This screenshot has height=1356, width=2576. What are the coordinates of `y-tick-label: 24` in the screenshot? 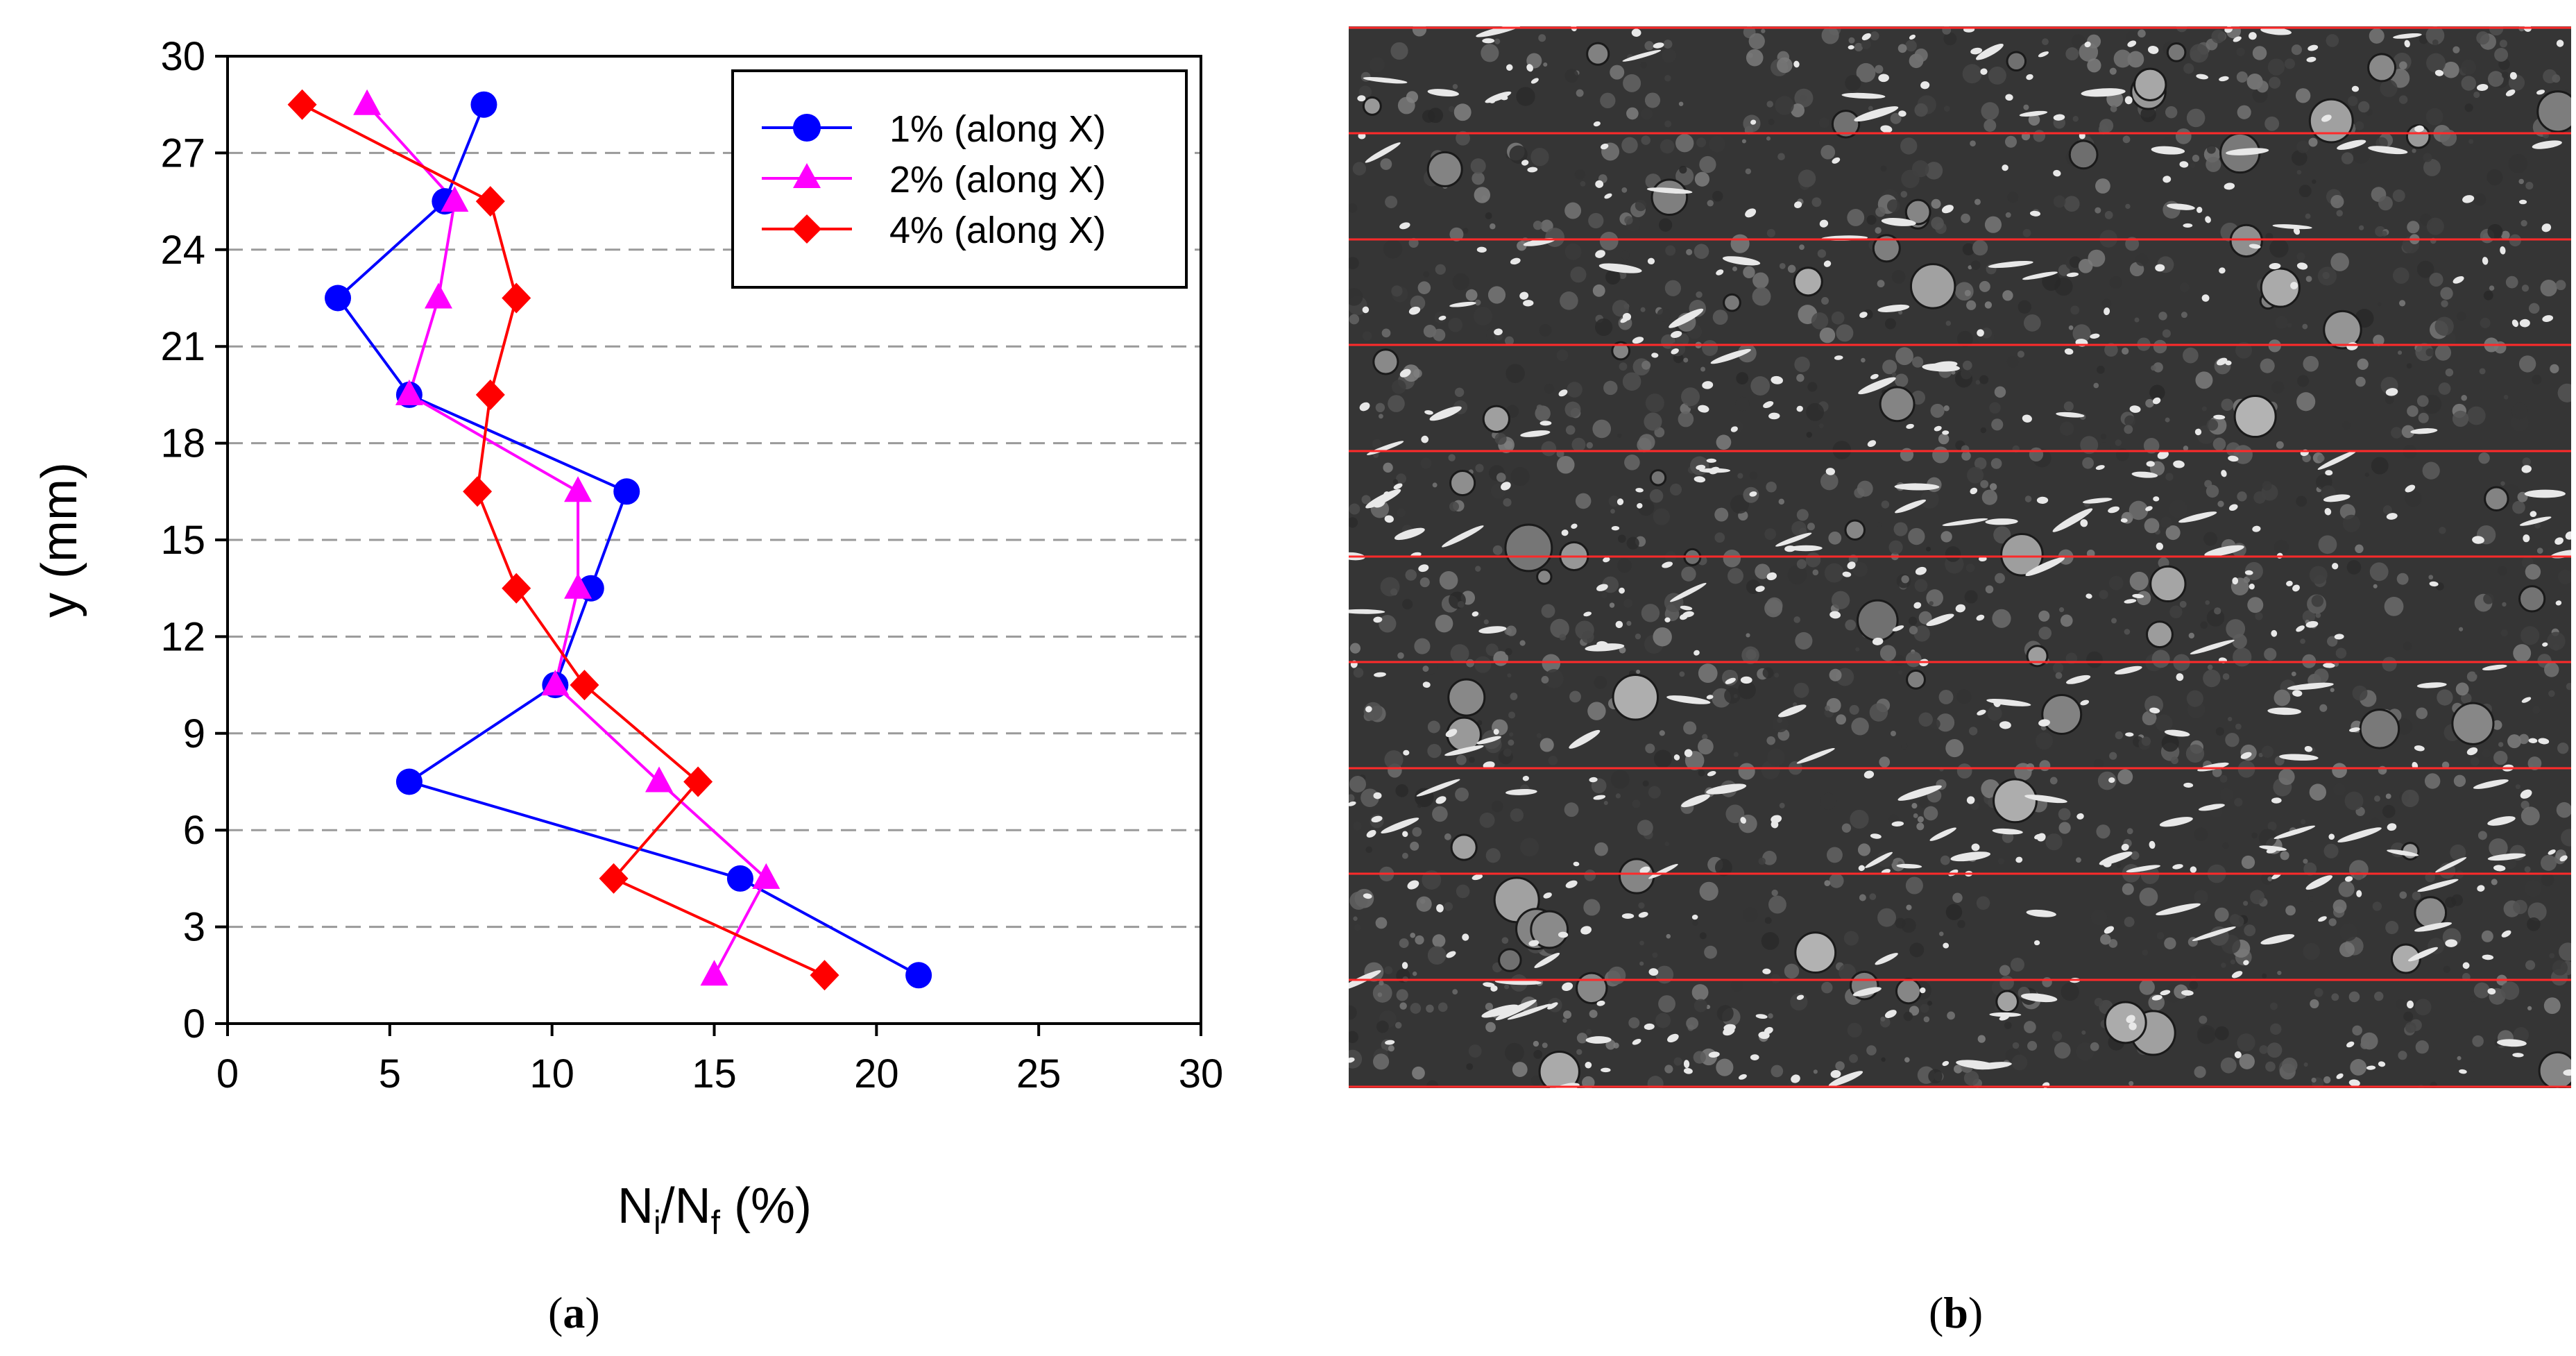 It's located at (182, 250).